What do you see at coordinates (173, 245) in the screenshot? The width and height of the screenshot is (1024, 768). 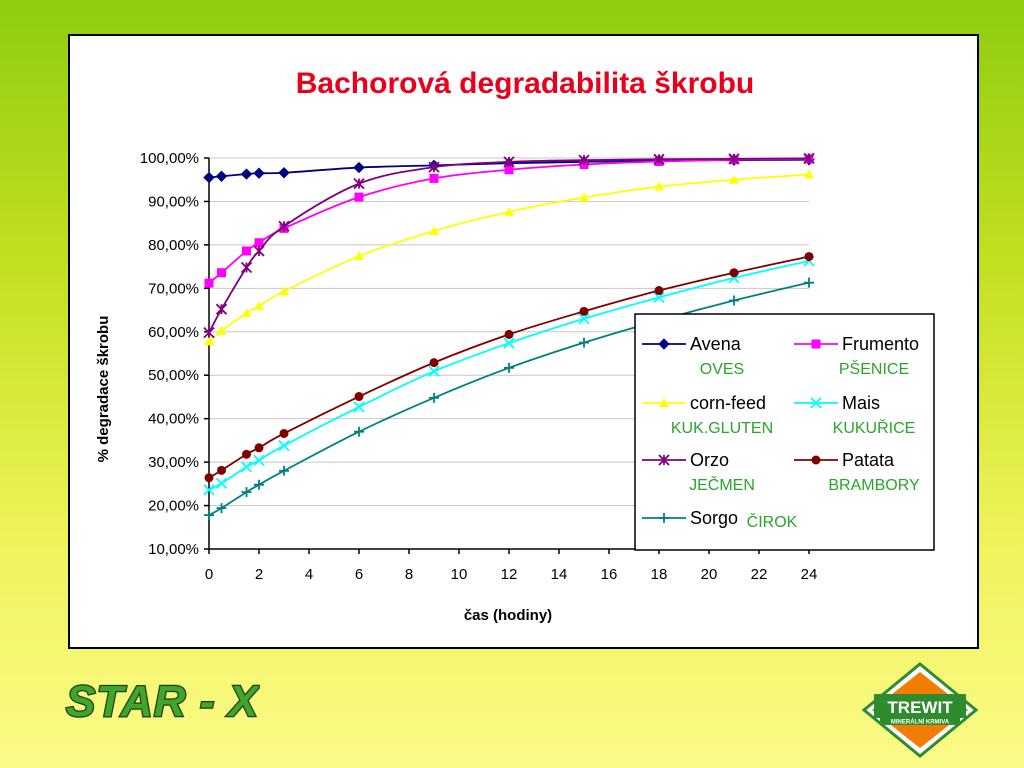 I see `y-tick-label: 80,00%` at bounding box center [173, 245].